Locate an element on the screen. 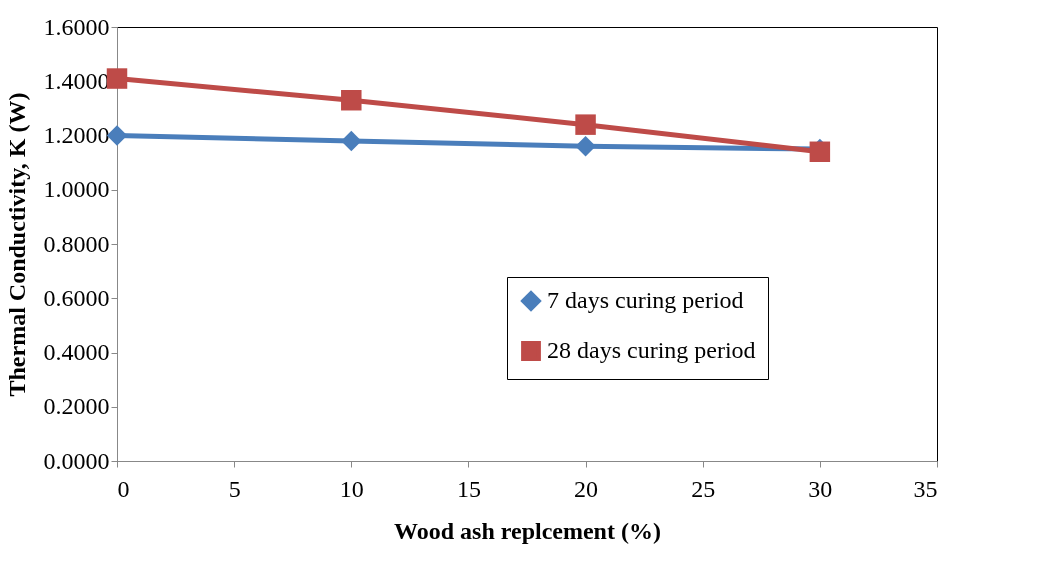  y-tick-label: 1.0000 is located at coordinates (76, 189).